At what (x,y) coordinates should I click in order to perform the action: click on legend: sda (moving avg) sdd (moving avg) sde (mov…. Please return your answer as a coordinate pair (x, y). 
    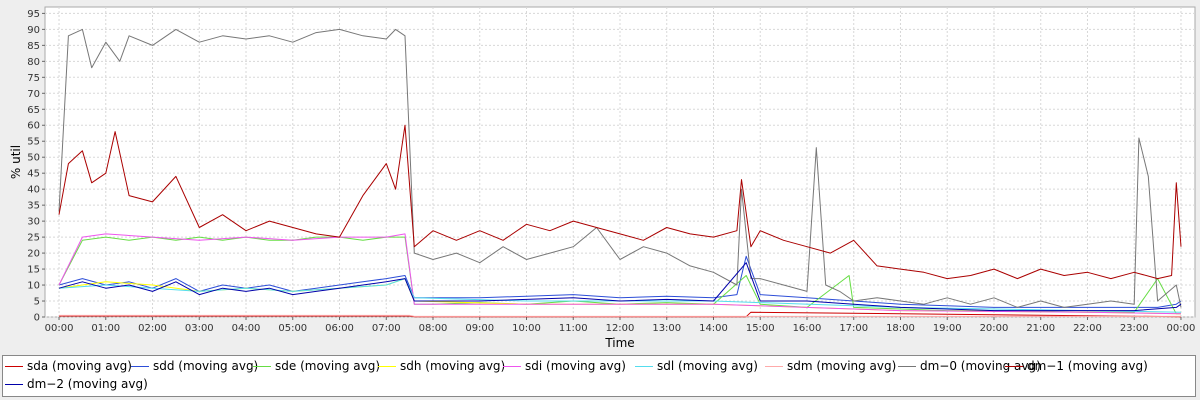
    Looking at the image, I should click on (599, 376).